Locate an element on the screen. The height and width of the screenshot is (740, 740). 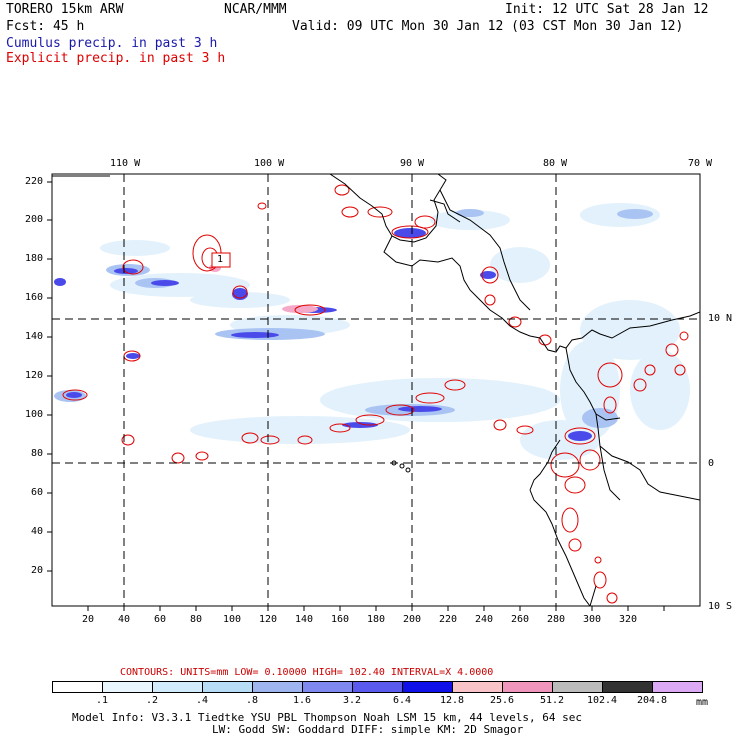
x-tick: 120 is located at coordinates (268, 619).